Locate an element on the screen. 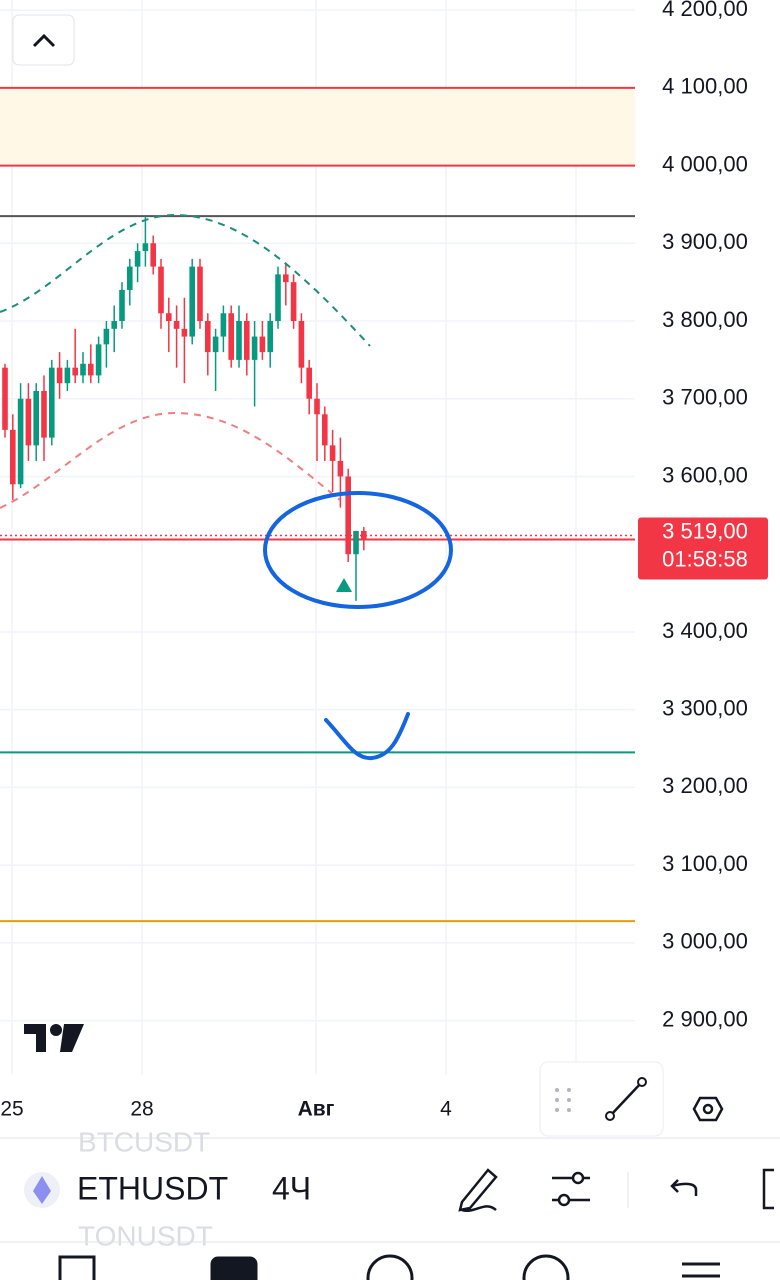 Image resolution: width=780 pixels, height=1285 pixels. y-tick-label: 4 000,00 is located at coordinates (705, 163).